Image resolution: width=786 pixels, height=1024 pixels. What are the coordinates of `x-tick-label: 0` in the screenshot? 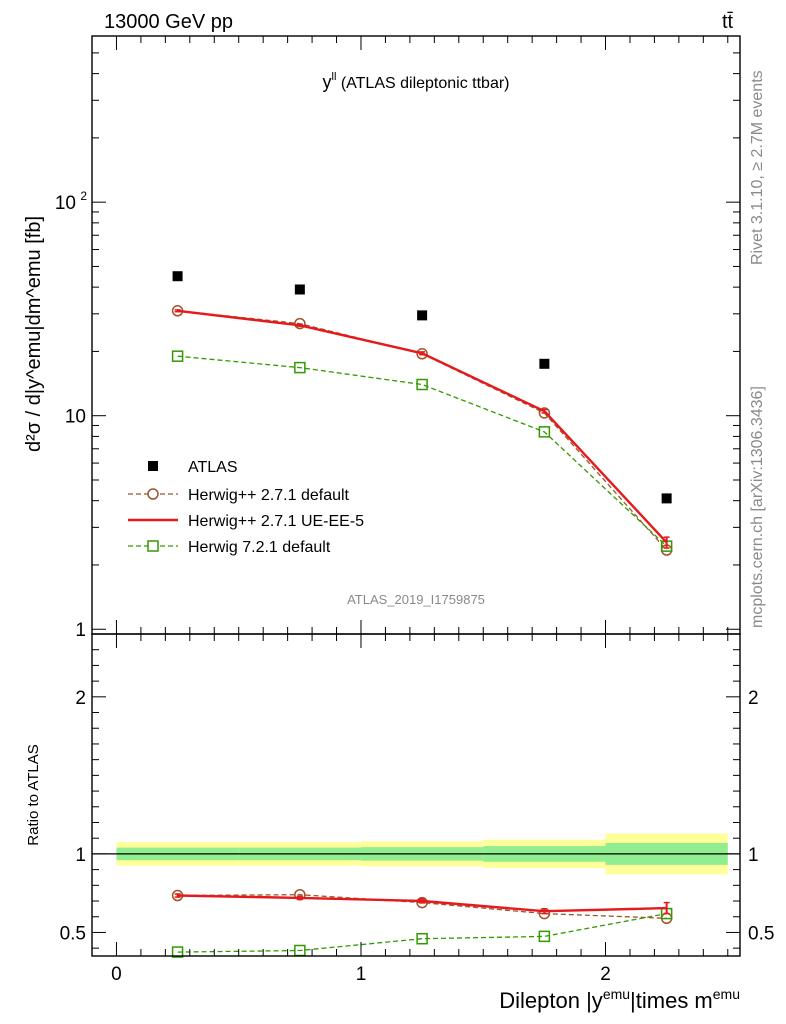 It's located at (116, 974).